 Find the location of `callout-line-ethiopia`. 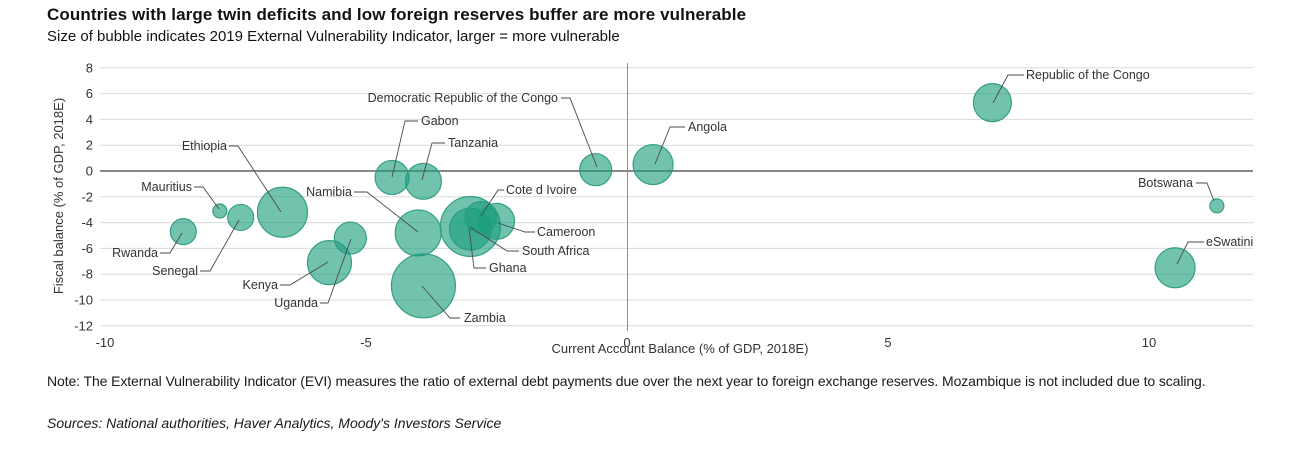

callout-line-ethiopia is located at coordinates (255, 179).